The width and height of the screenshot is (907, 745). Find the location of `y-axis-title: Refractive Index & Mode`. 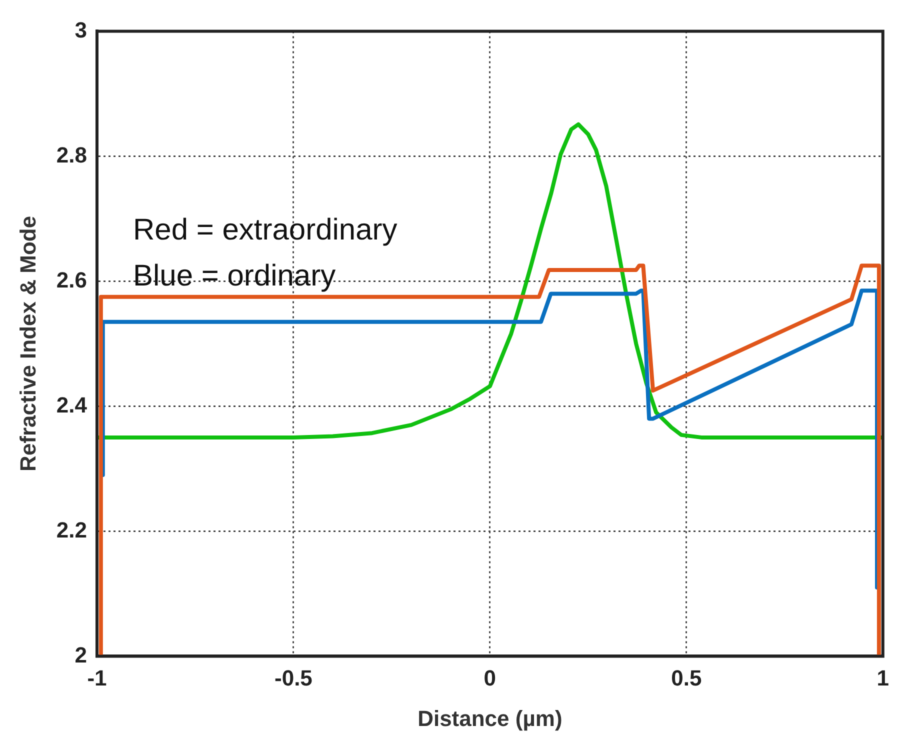

y-axis-title: Refractive Index & Mode is located at coordinates (27, 344).